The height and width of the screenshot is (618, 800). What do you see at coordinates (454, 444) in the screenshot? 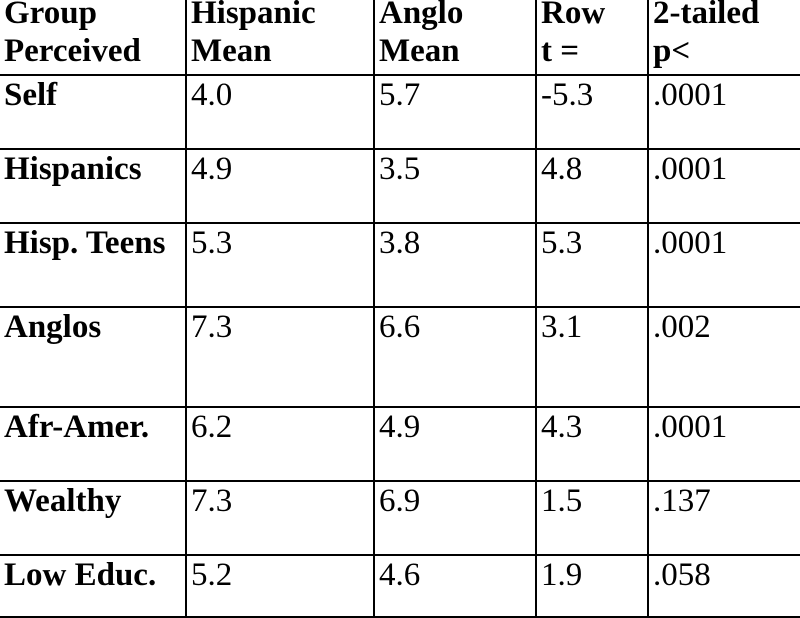
I see `cell-anglo-mean: 4.9` at bounding box center [454, 444].